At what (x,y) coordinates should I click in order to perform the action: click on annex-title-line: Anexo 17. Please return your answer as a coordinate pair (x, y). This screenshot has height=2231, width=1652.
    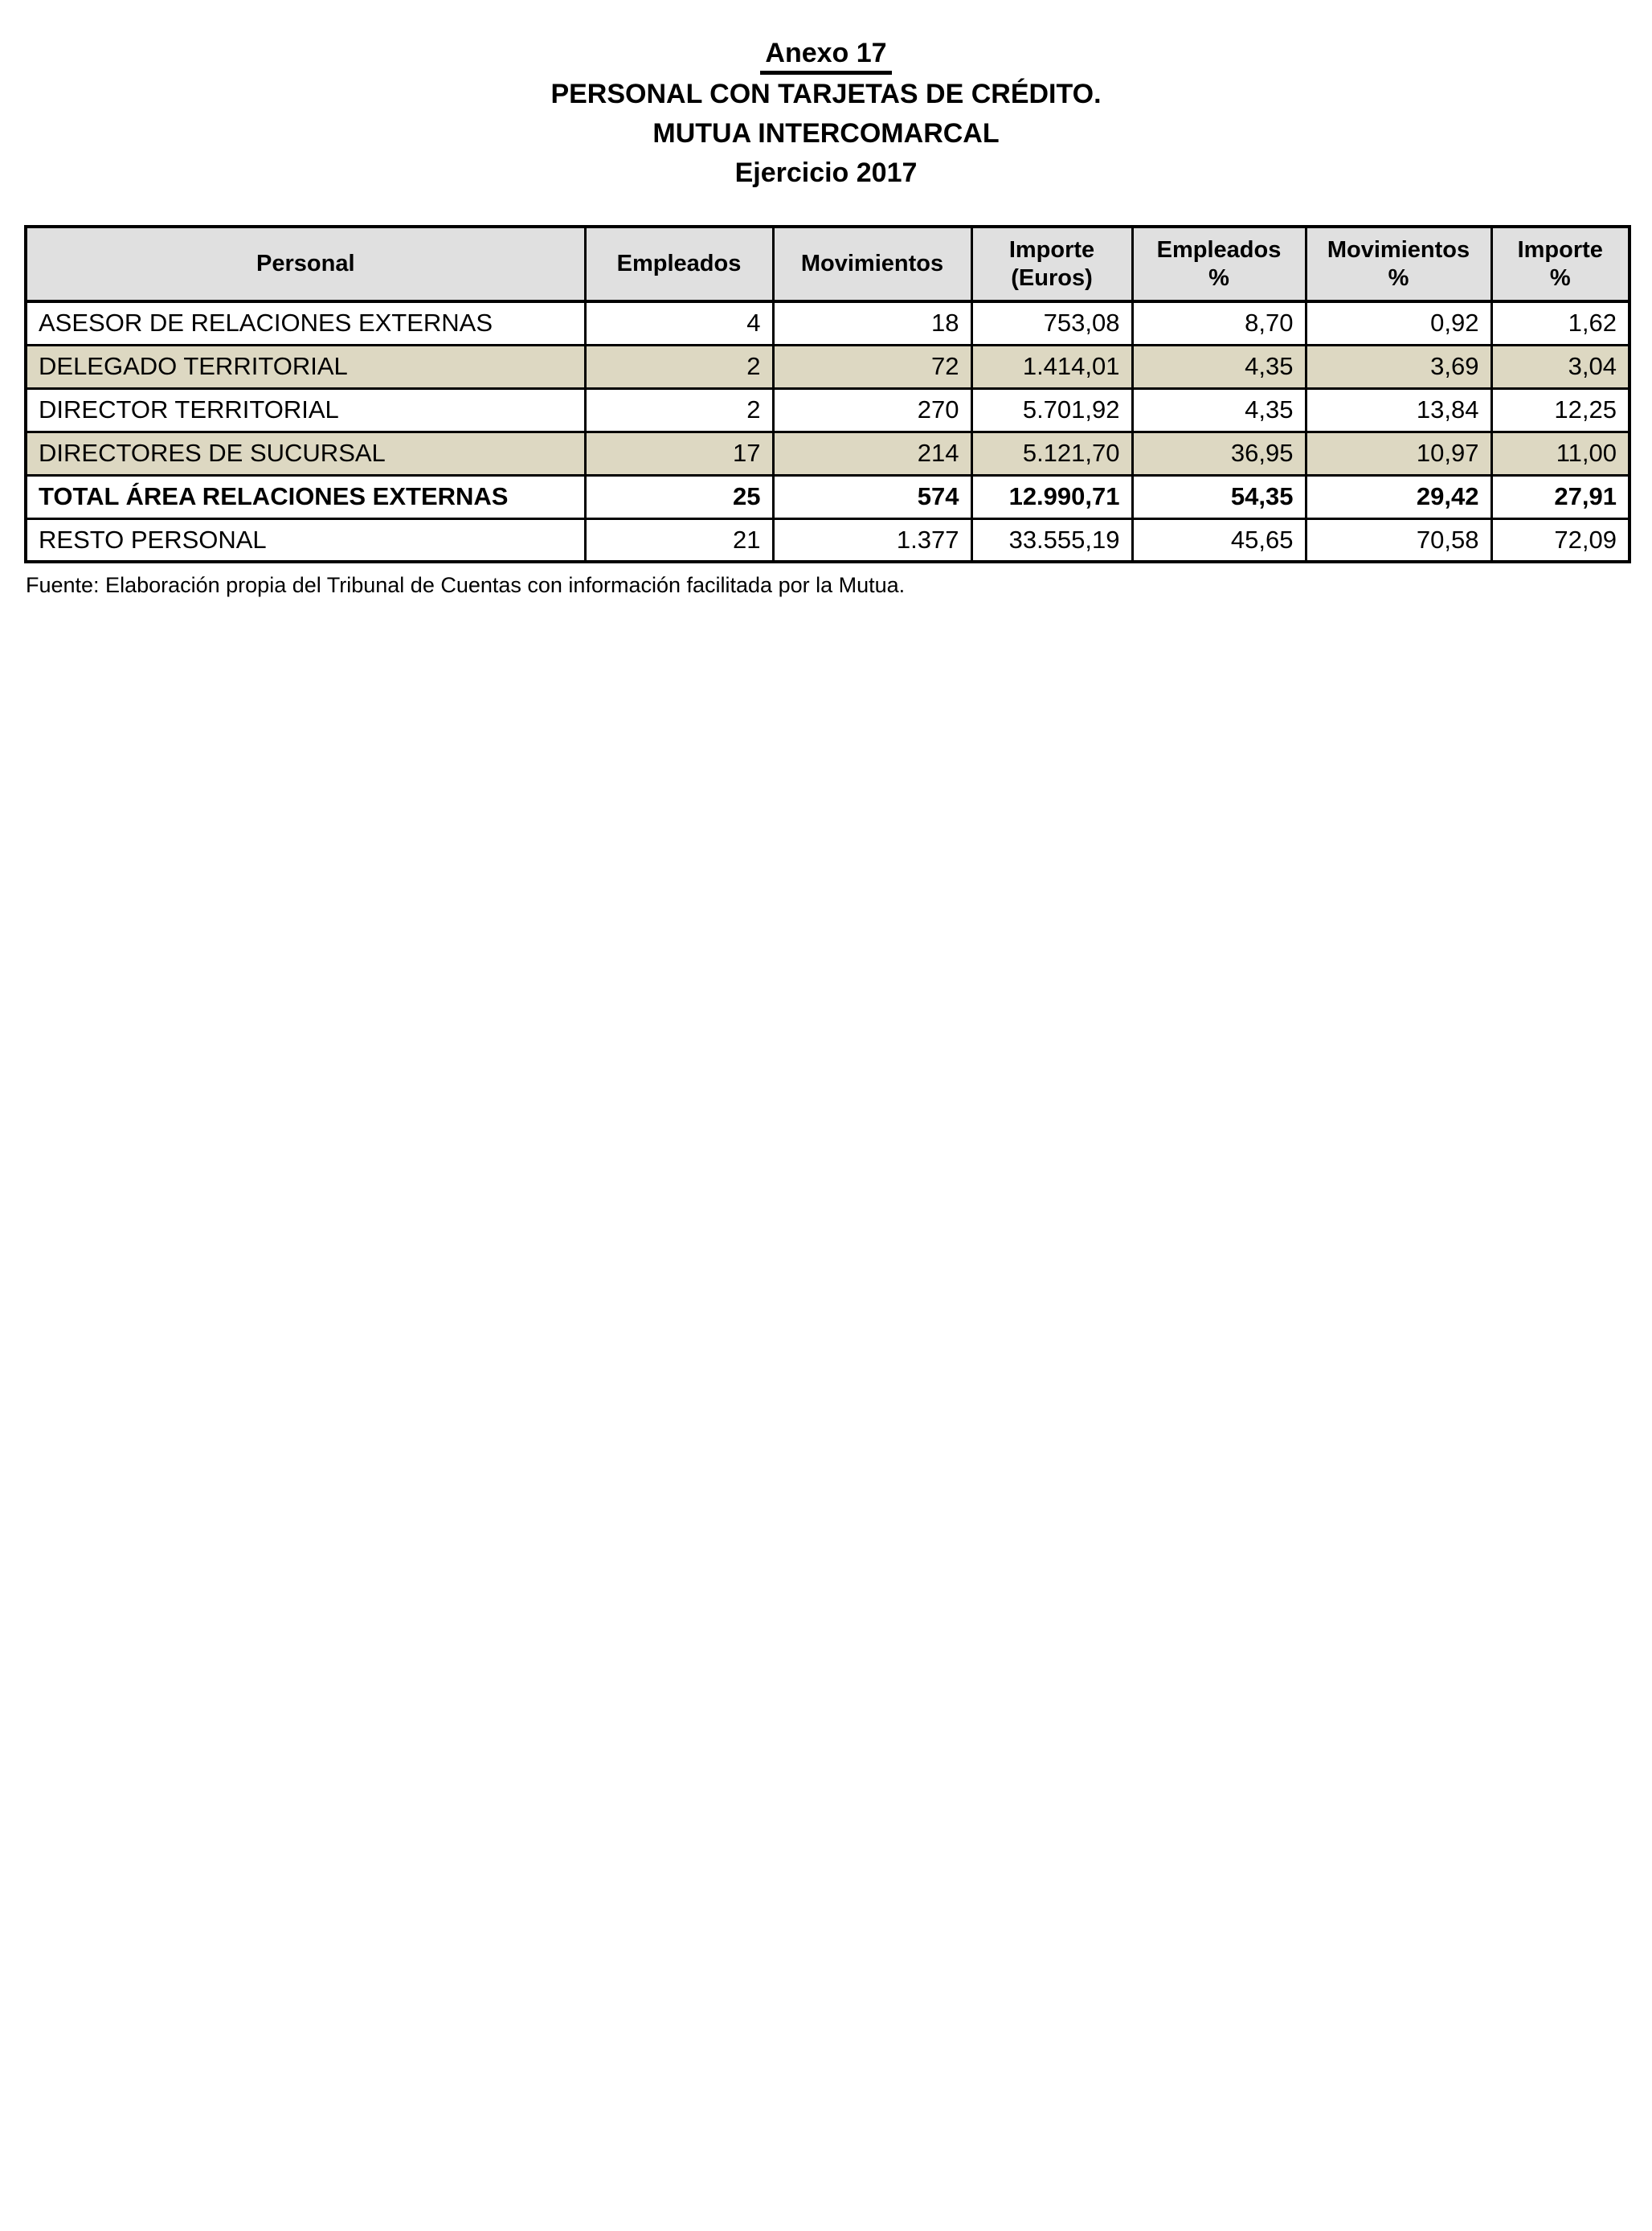
    Looking at the image, I should click on (826, 54).